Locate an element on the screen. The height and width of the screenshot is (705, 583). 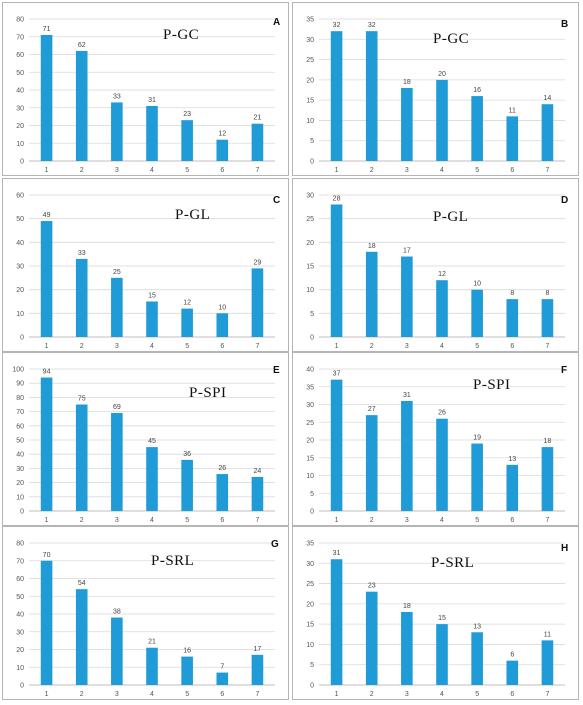
y-tick-label: 5 is located at coordinates (312, 494).